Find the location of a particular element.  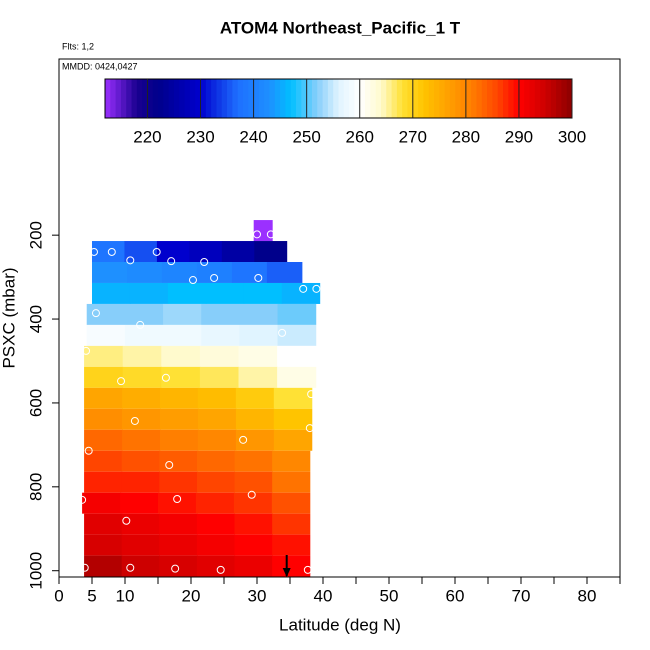

y-tick-label: 1000 is located at coordinates (35, 571).